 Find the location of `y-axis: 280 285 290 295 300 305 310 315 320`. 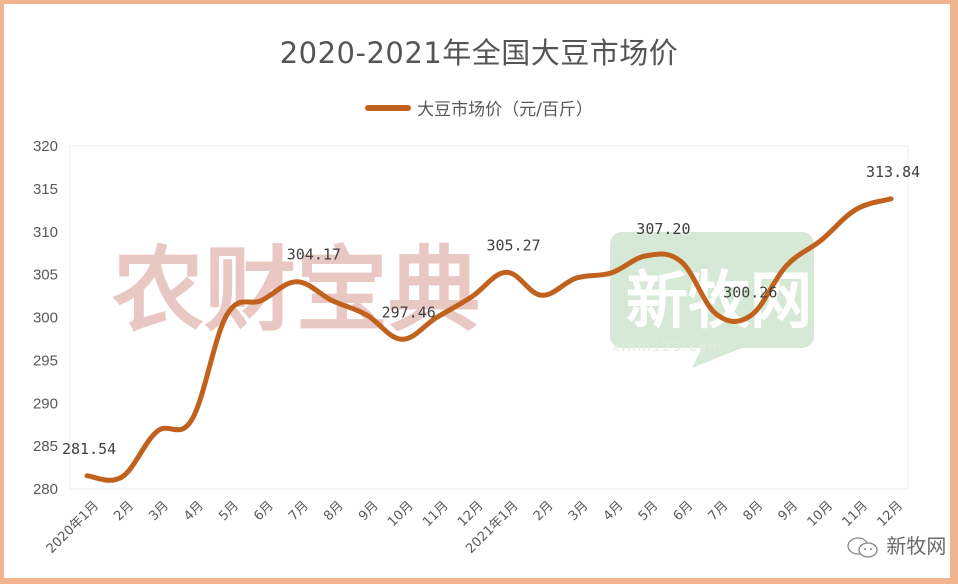

y-axis: 280 285 290 295 300 305 310 315 320 is located at coordinates (45, 318).